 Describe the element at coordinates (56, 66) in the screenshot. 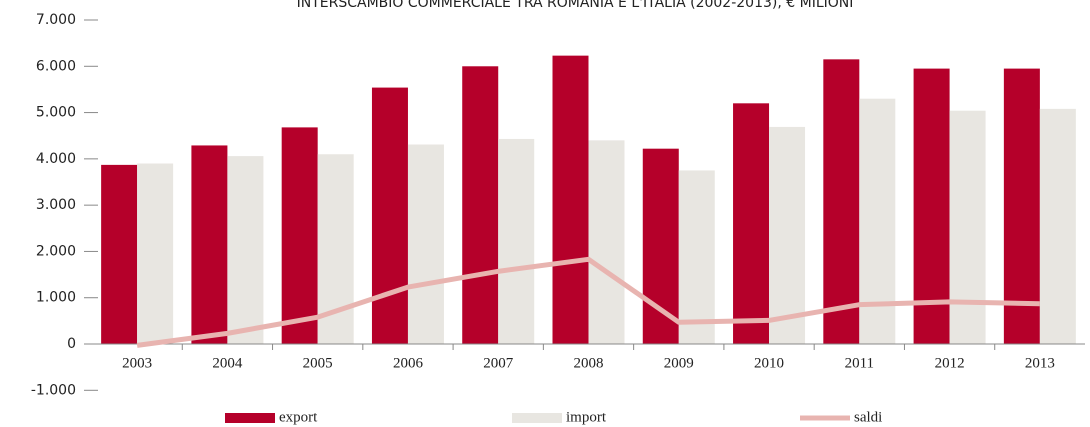

I see `y-tick-label: 6.000` at that location.